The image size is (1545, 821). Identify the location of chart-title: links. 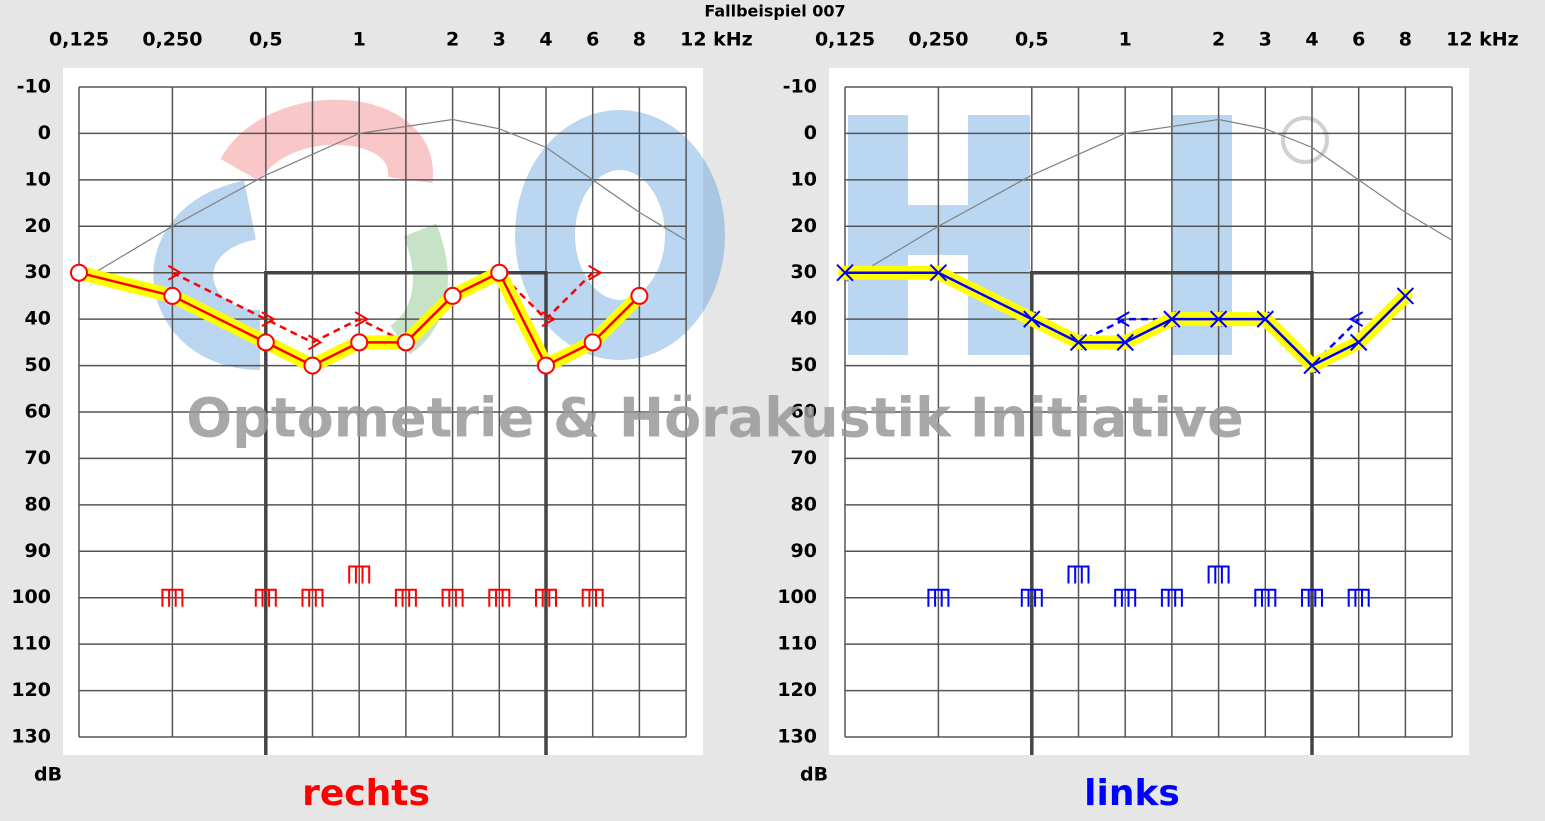
(1132, 793).